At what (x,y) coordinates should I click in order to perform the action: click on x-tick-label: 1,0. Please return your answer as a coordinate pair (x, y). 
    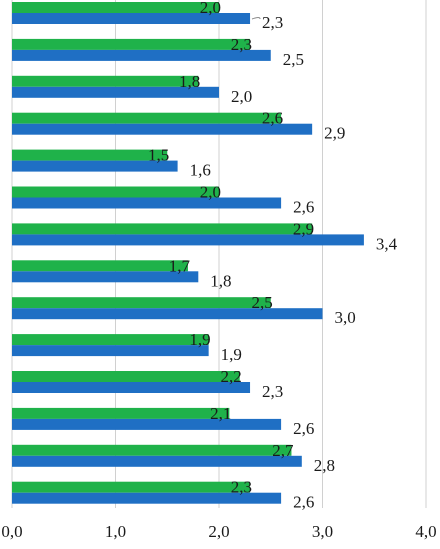
    Looking at the image, I should click on (115, 531).